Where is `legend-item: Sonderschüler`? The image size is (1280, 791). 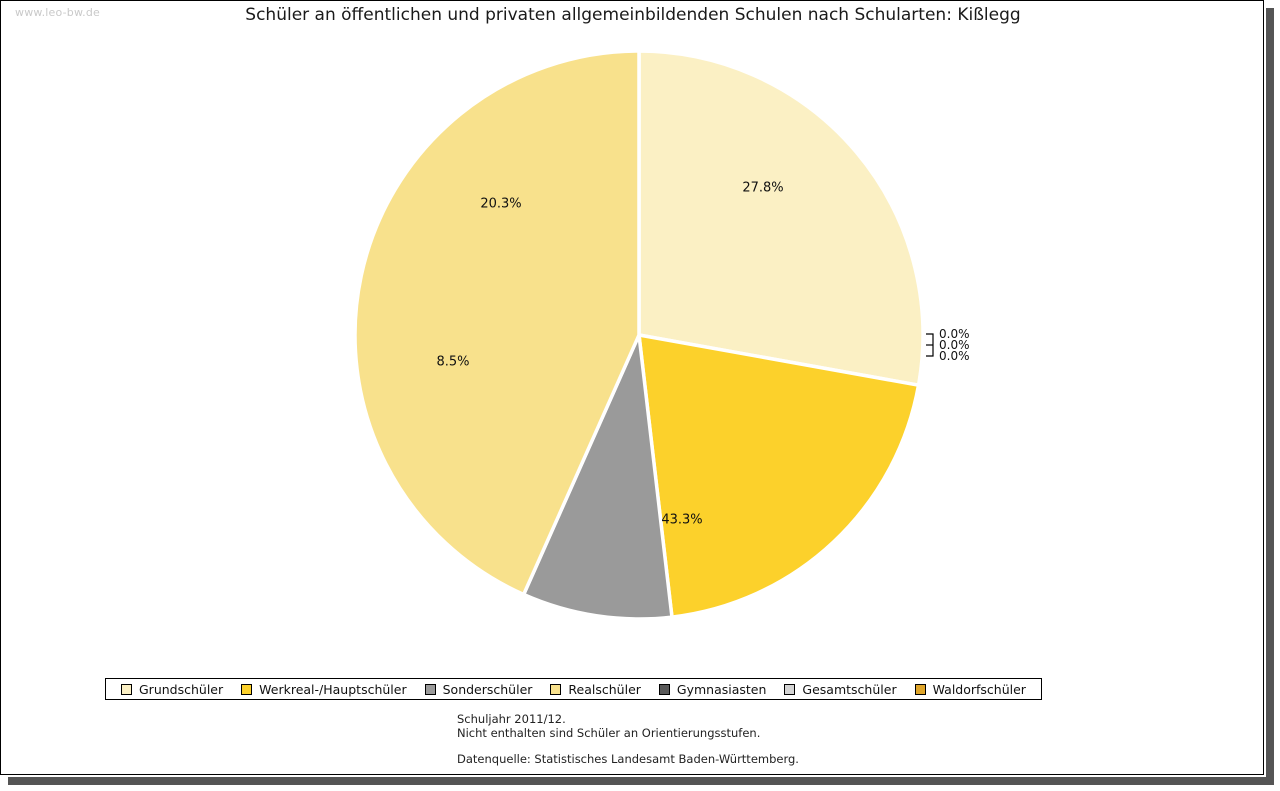 legend-item: Sonderschüler is located at coordinates (479, 689).